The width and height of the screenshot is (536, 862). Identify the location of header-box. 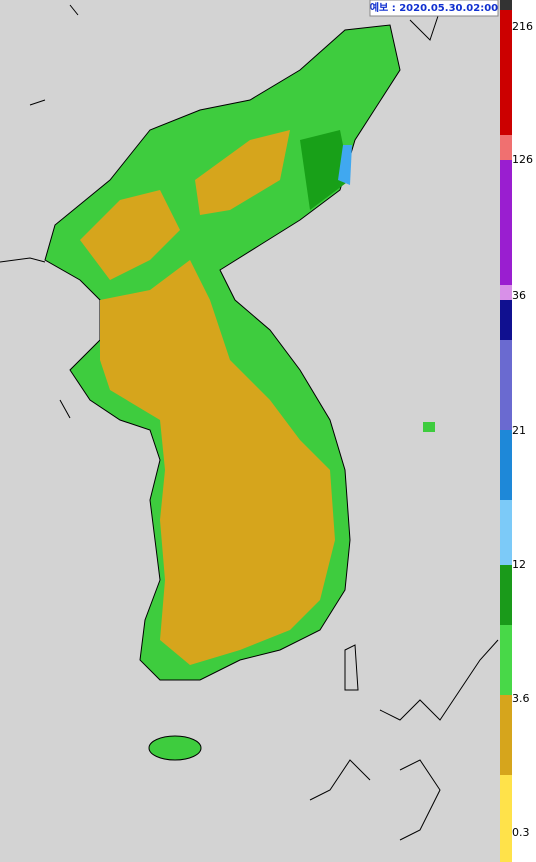
(434, 8).